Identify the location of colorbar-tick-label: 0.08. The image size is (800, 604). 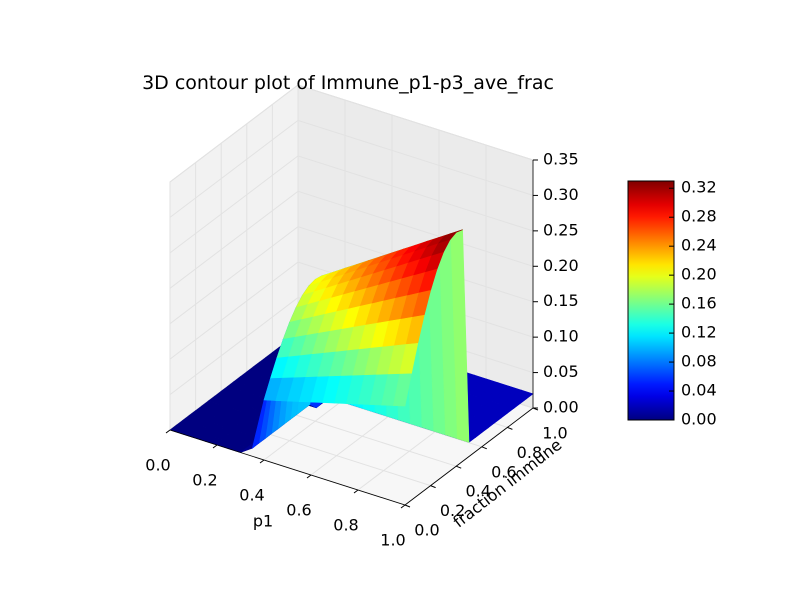
(699, 361).